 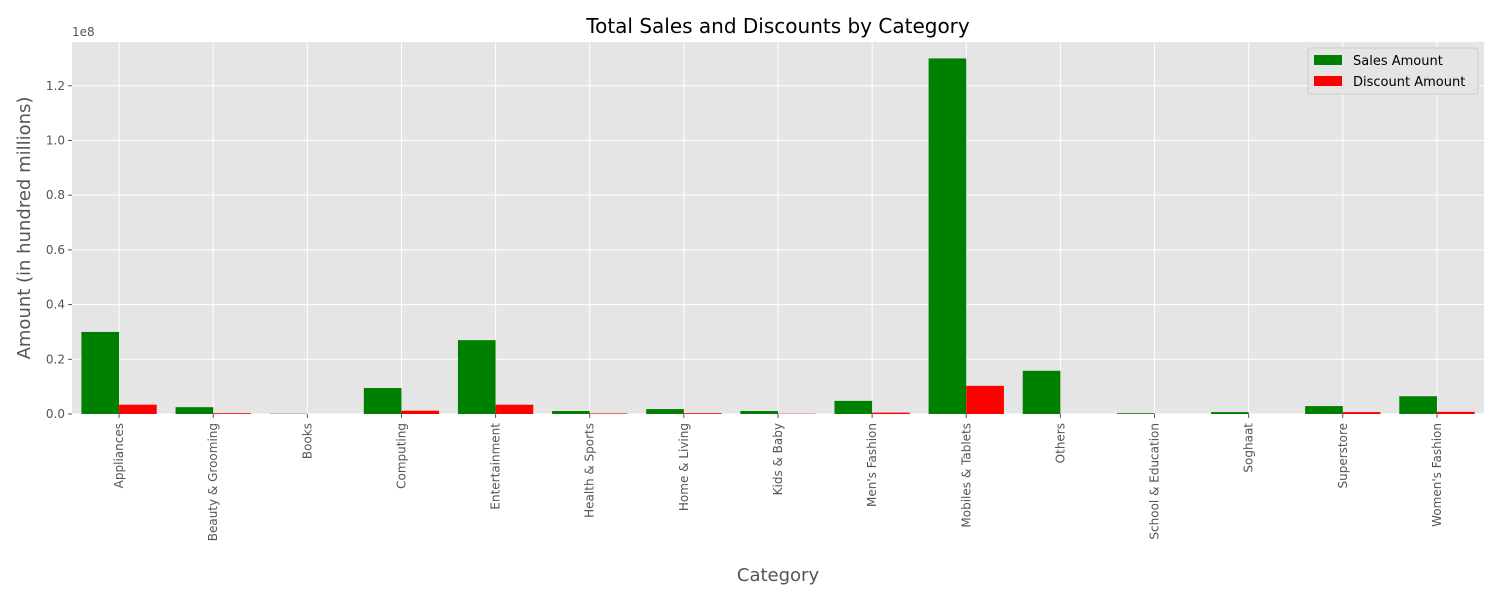 I want to click on x-tick-label: Soghaat, so click(x=1249, y=448).